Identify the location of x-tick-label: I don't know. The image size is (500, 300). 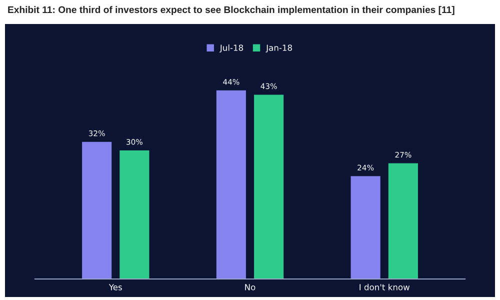
(385, 287).